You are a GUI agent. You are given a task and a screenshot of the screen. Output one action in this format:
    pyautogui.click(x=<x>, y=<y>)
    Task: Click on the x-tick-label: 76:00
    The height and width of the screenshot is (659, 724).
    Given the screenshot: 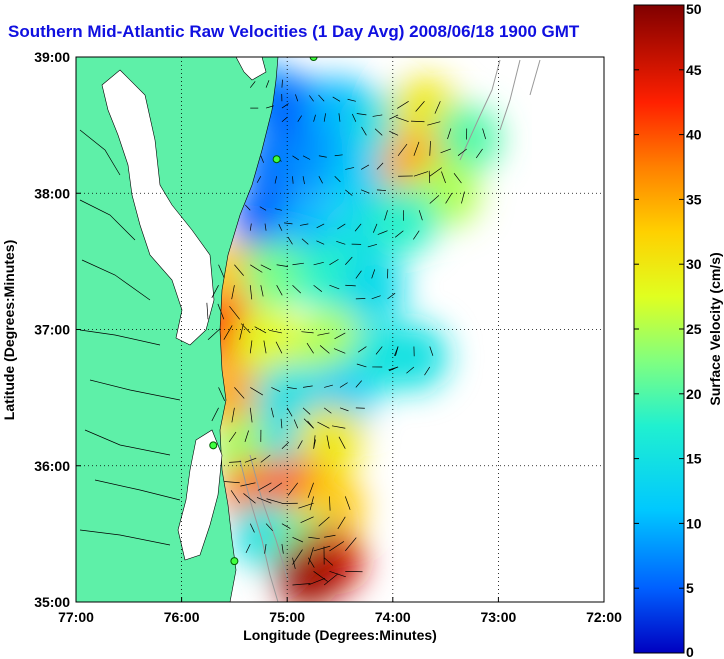 What is the action you would take?
    pyautogui.click(x=182, y=617)
    